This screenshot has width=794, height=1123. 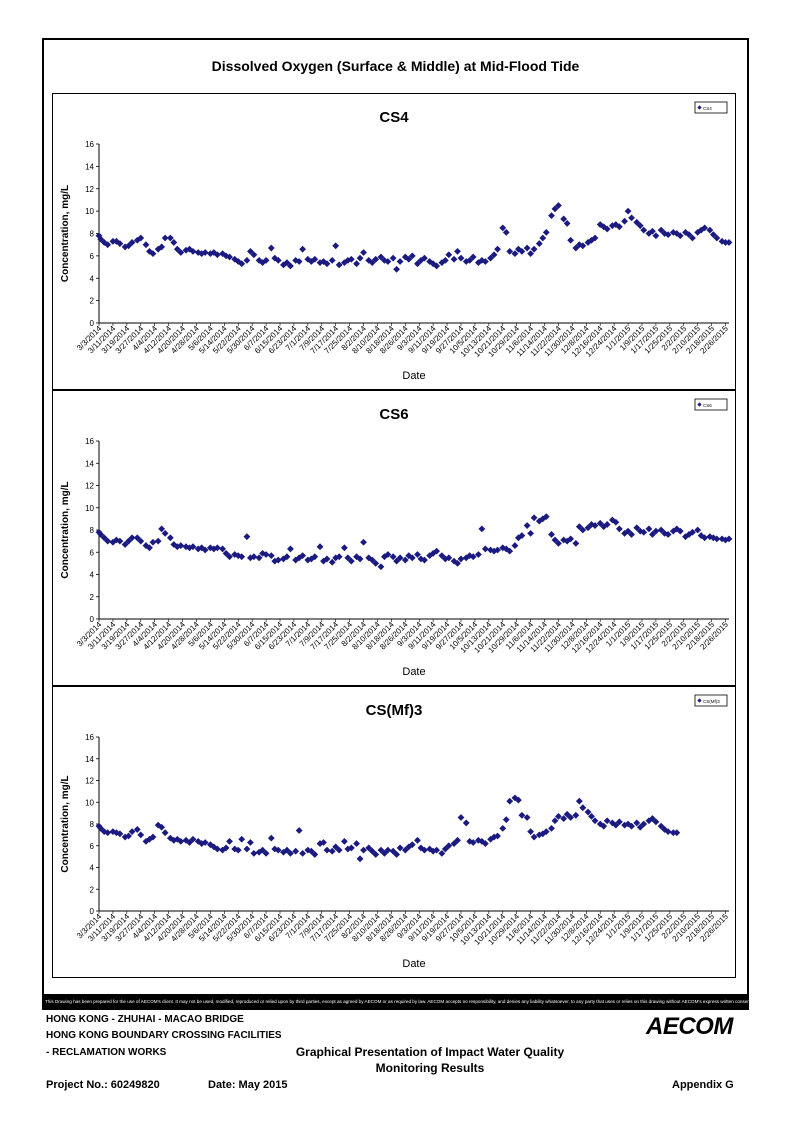 What do you see at coordinates (92, 323) in the screenshot?
I see `y-tick-label: 0` at bounding box center [92, 323].